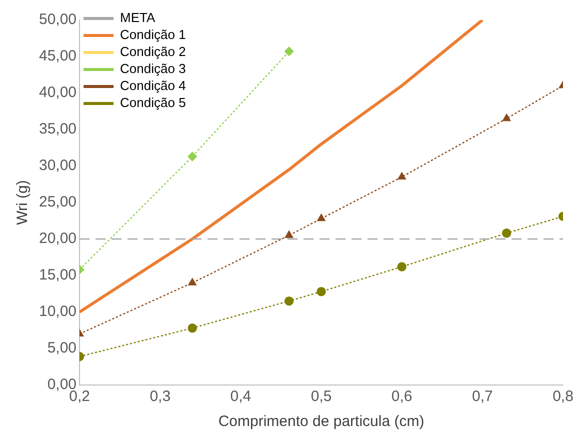 The image size is (585, 445). I want to click on legend-label: Condição 5, so click(153, 102).